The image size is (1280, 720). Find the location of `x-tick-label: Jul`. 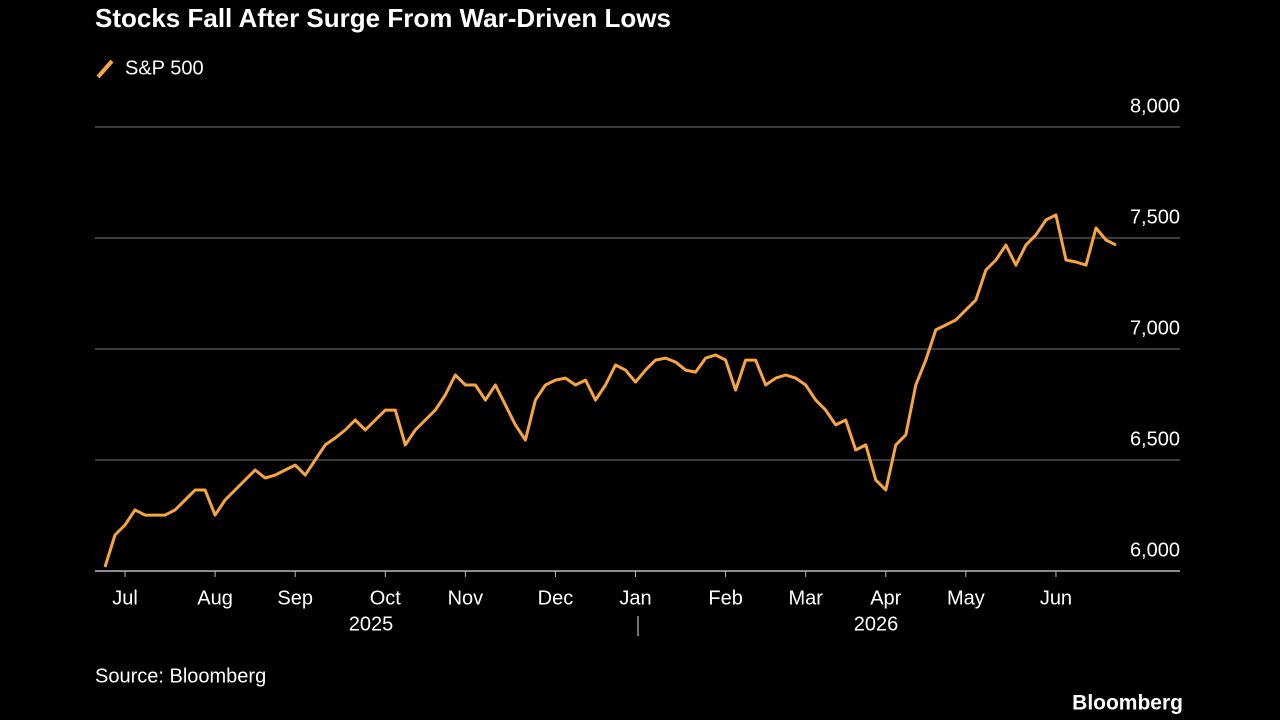

x-tick-label: Jul is located at coordinates (125, 598).